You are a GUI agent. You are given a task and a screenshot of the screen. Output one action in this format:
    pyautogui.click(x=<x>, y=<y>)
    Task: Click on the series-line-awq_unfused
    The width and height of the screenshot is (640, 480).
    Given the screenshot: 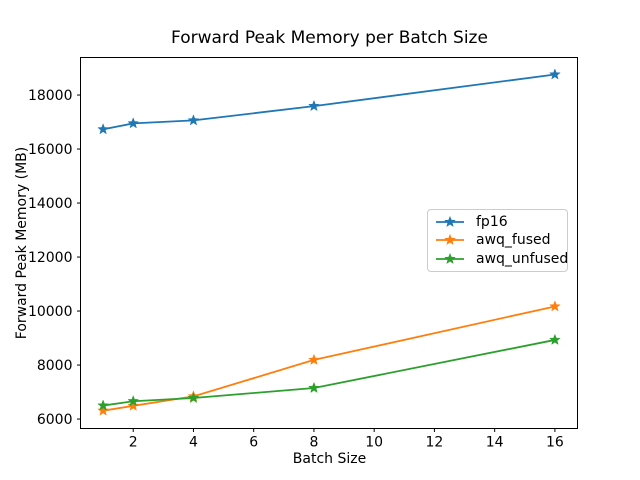 What is the action you would take?
    pyautogui.click(x=329, y=373)
    